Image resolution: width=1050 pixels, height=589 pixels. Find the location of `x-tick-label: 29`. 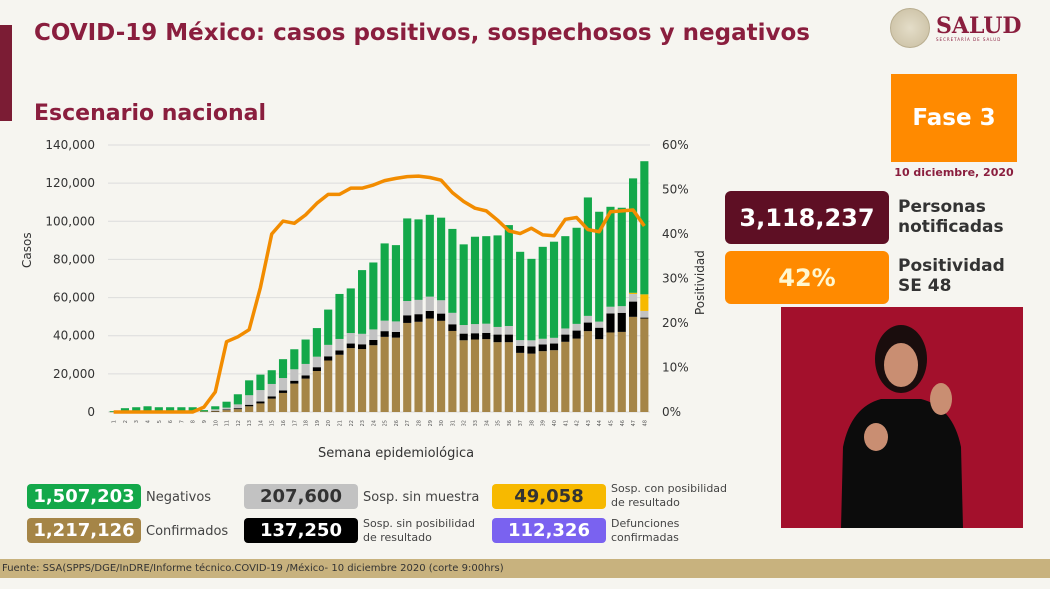

x-tick-label: 29 is located at coordinates (431, 423).